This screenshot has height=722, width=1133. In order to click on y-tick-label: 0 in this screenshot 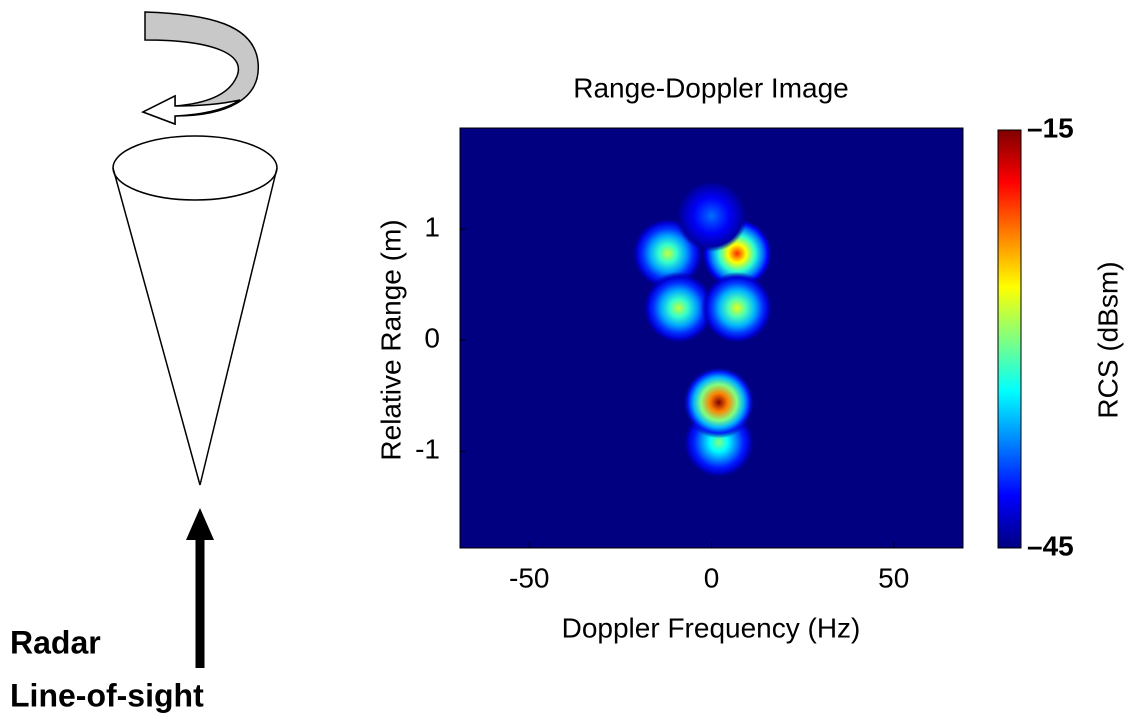, I will do `click(432, 338)`.